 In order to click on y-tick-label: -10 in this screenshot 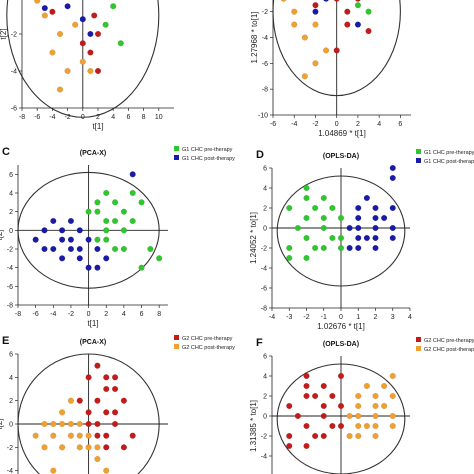, I will do `click(263, 116)`.